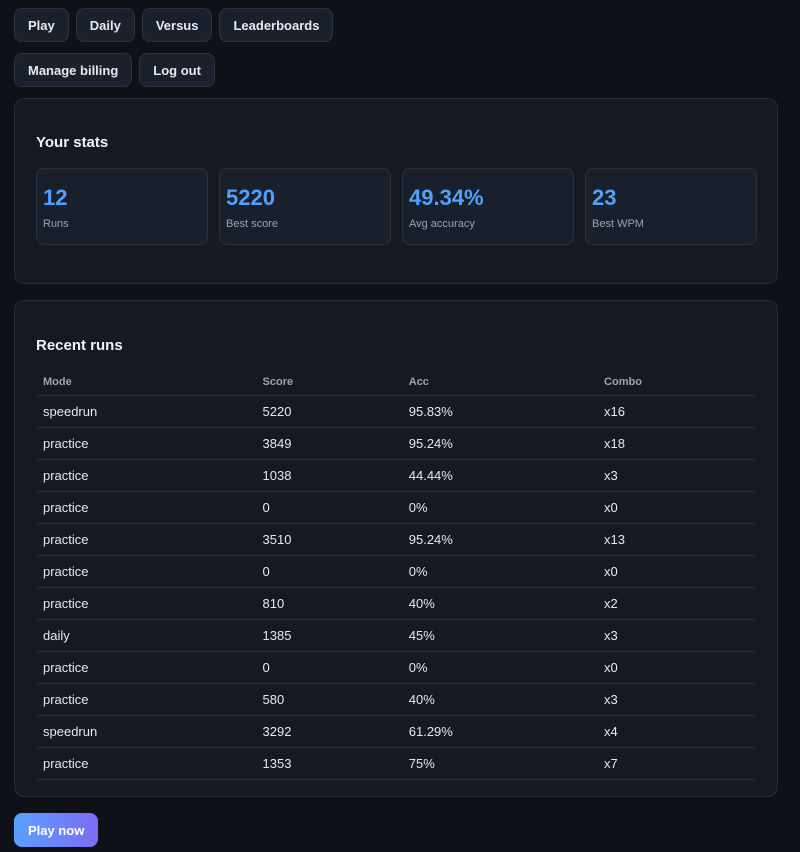 This screenshot has width=800, height=852. I want to click on run-row: speedrun 5220 95.83% x16, so click(396, 411).